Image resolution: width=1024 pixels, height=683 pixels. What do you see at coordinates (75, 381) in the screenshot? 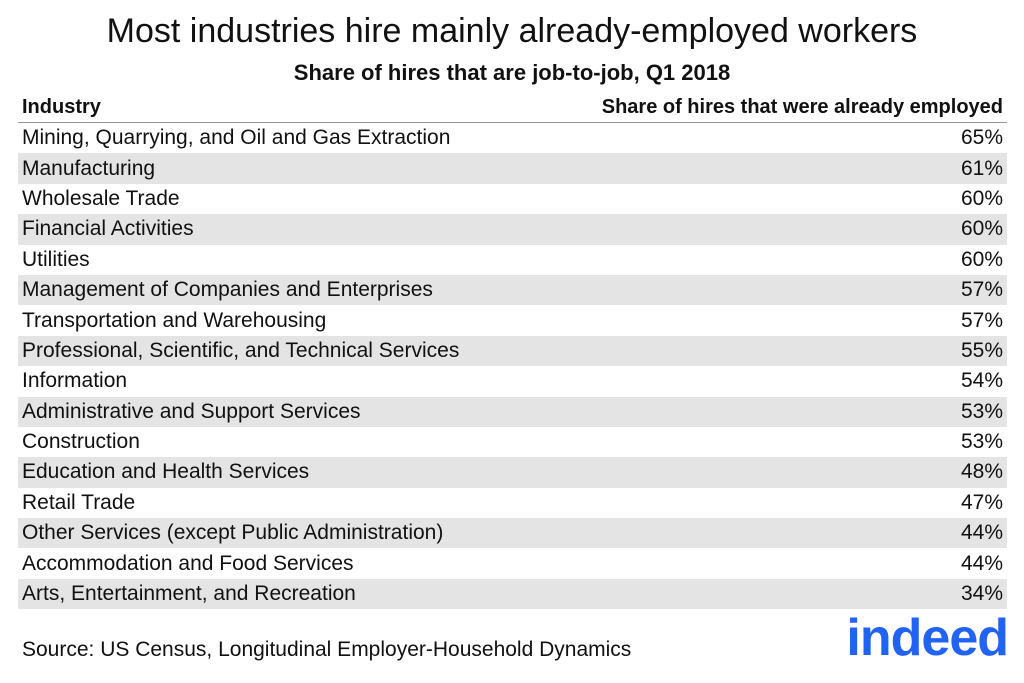
I see `industry-name: Information` at bounding box center [75, 381].